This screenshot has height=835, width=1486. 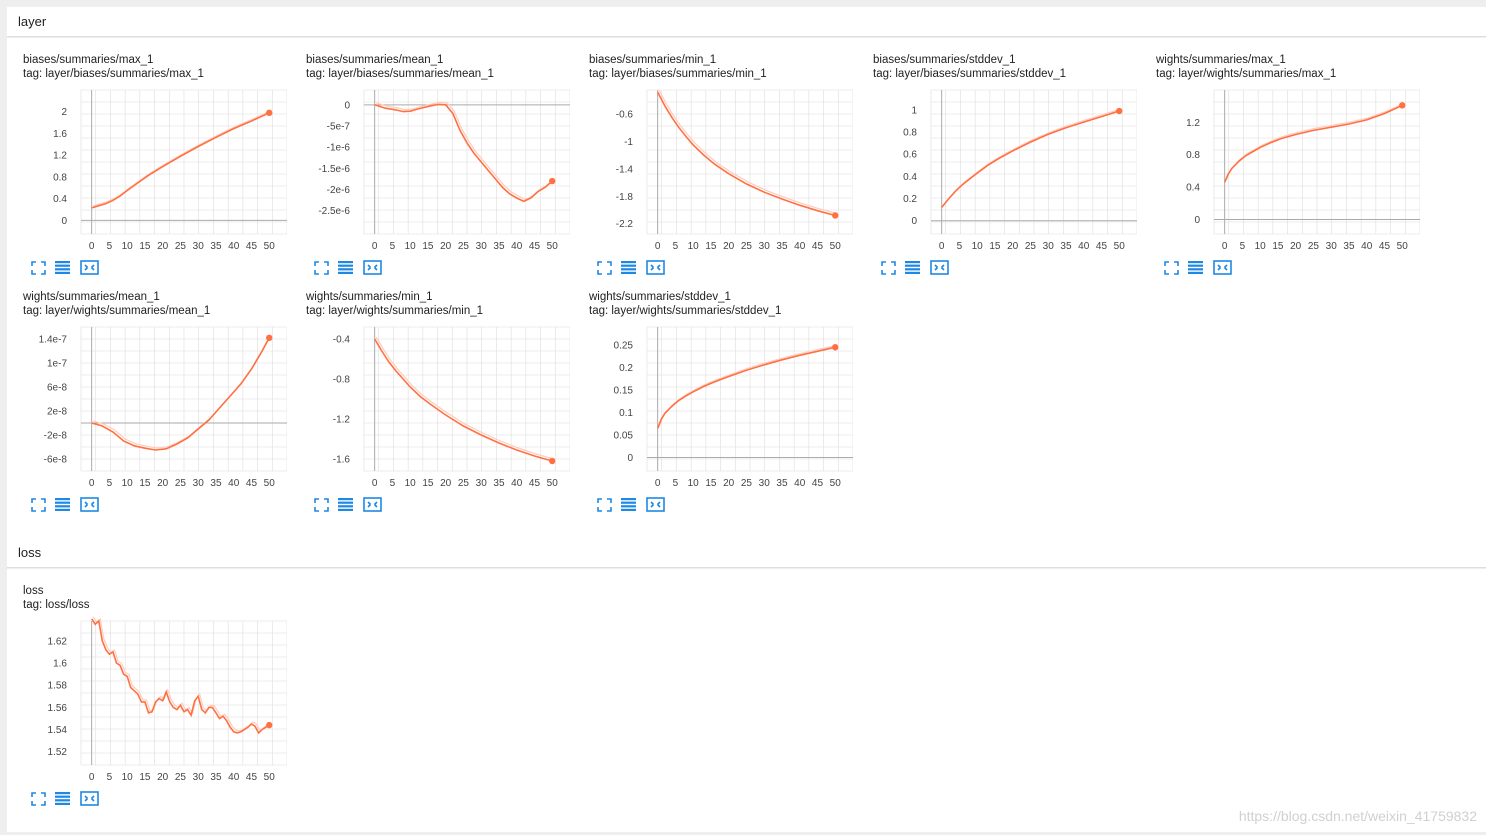 What do you see at coordinates (334, 169) in the screenshot?
I see `y-tick-label: -1.5e-6` at bounding box center [334, 169].